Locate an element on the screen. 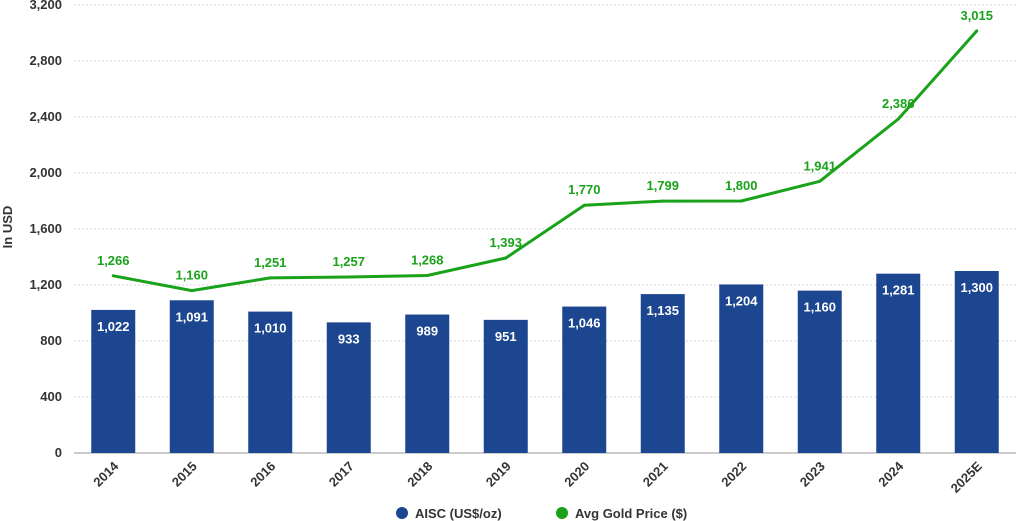 The image size is (1024, 521). y-tick-label: 1,600 is located at coordinates (45, 228).